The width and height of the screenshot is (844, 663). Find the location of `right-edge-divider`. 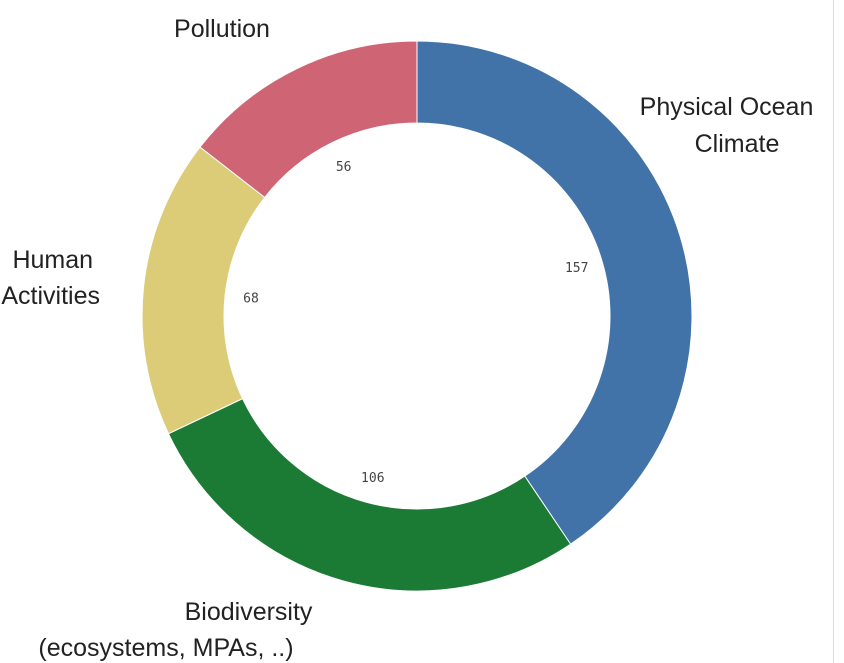

right-edge-divider is located at coordinates (833, 331).